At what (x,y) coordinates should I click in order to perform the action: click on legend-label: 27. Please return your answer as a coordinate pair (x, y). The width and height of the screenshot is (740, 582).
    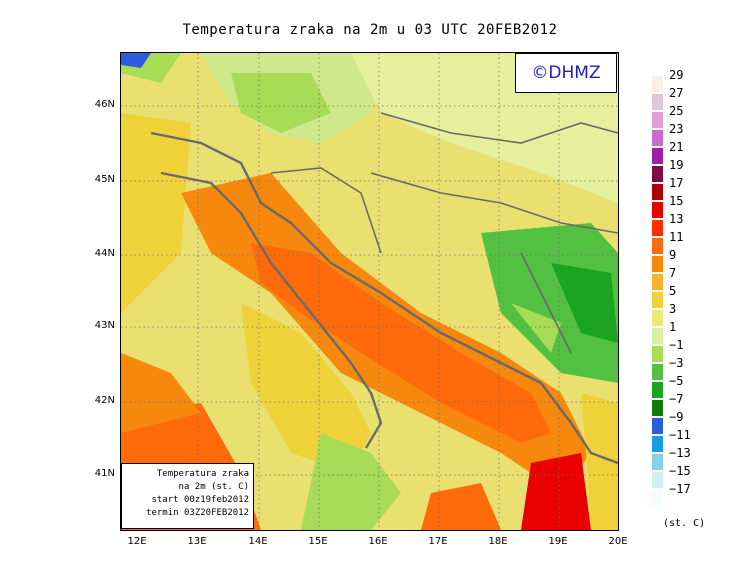
    Looking at the image, I should click on (676, 93).